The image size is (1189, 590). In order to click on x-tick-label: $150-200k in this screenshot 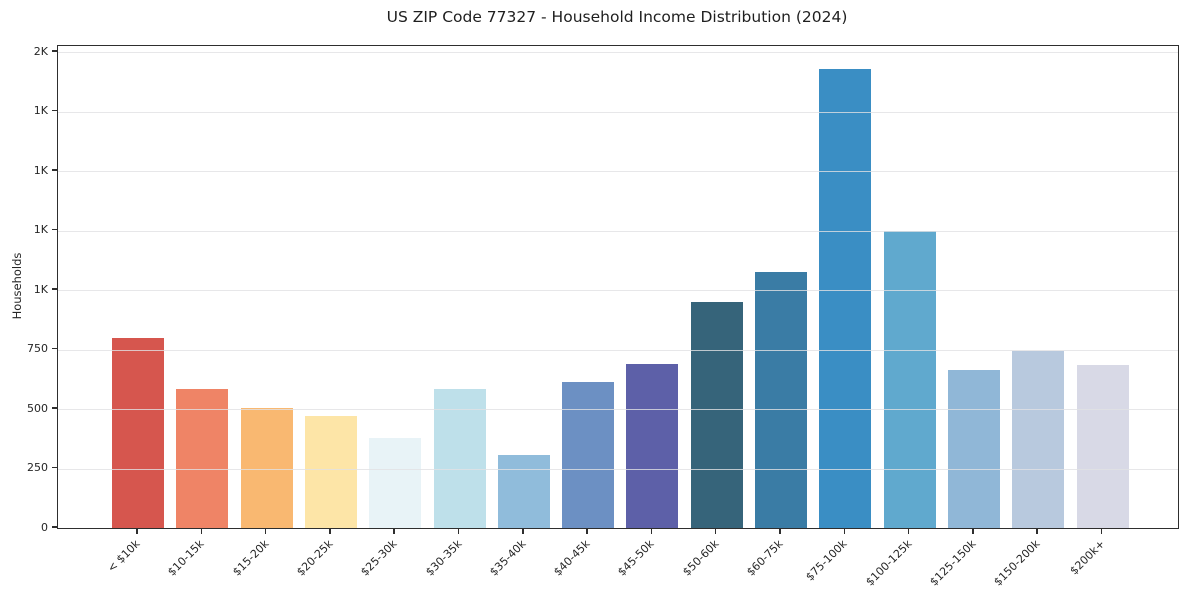, I will do `click(1017, 563)`.